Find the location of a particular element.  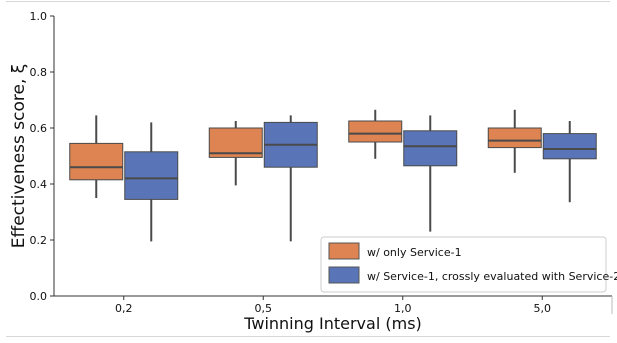

legend-label-service1: w/ only Service-1 is located at coordinates (414, 252).